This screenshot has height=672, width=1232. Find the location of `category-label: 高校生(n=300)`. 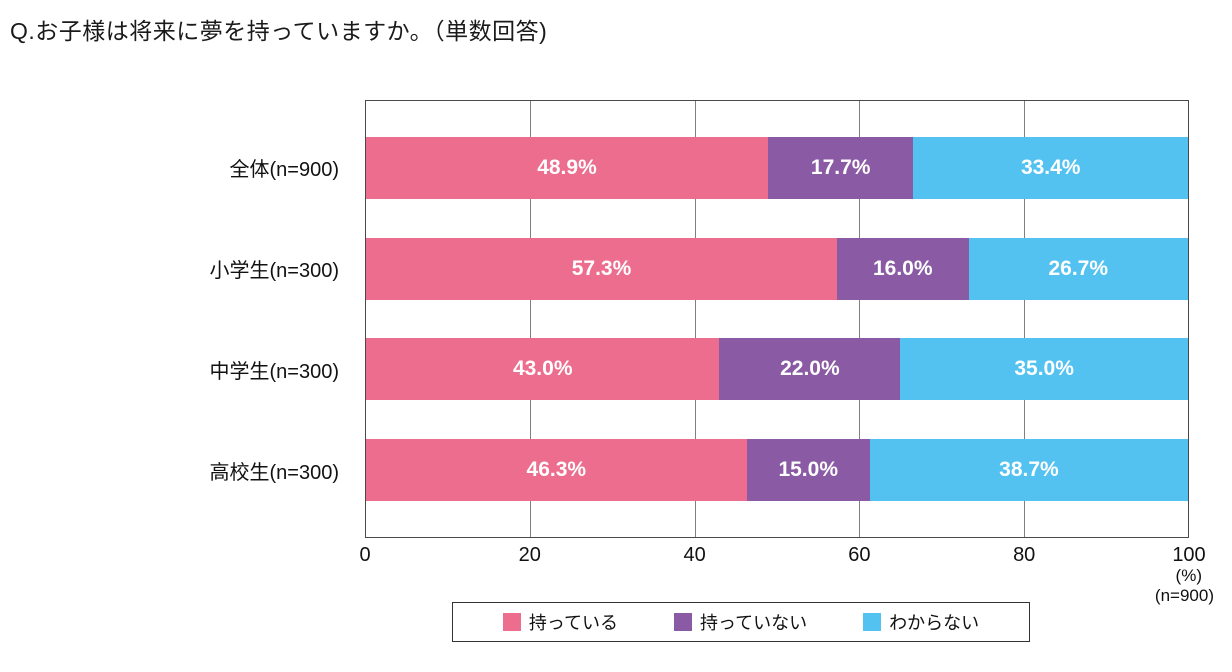

category-label: 高校生(n=300) is located at coordinates (274, 473).